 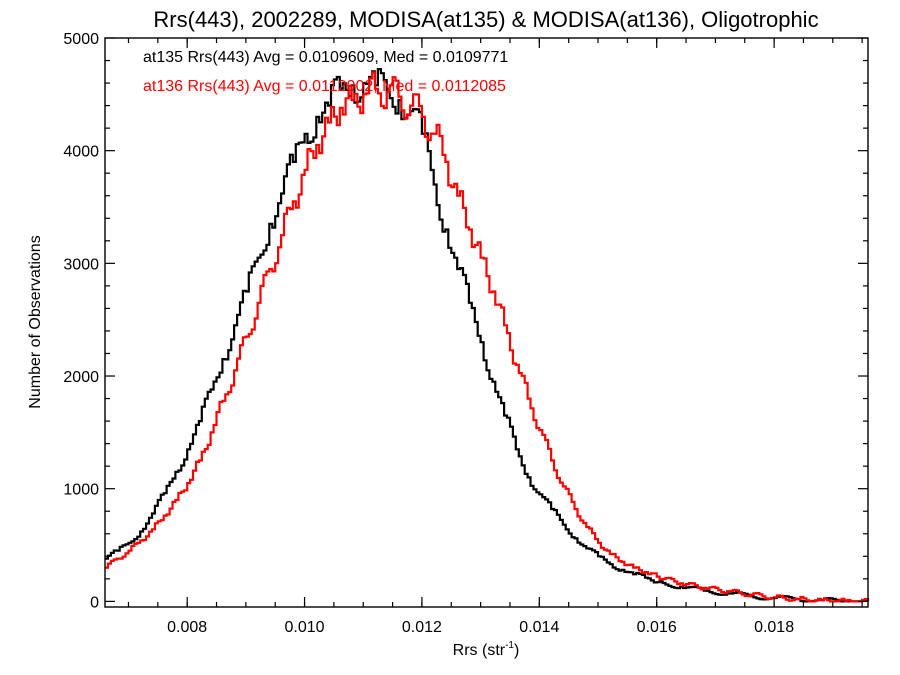 What do you see at coordinates (81, 377) in the screenshot?
I see `y-tick-label: 2000` at bounding box center [81, 377].